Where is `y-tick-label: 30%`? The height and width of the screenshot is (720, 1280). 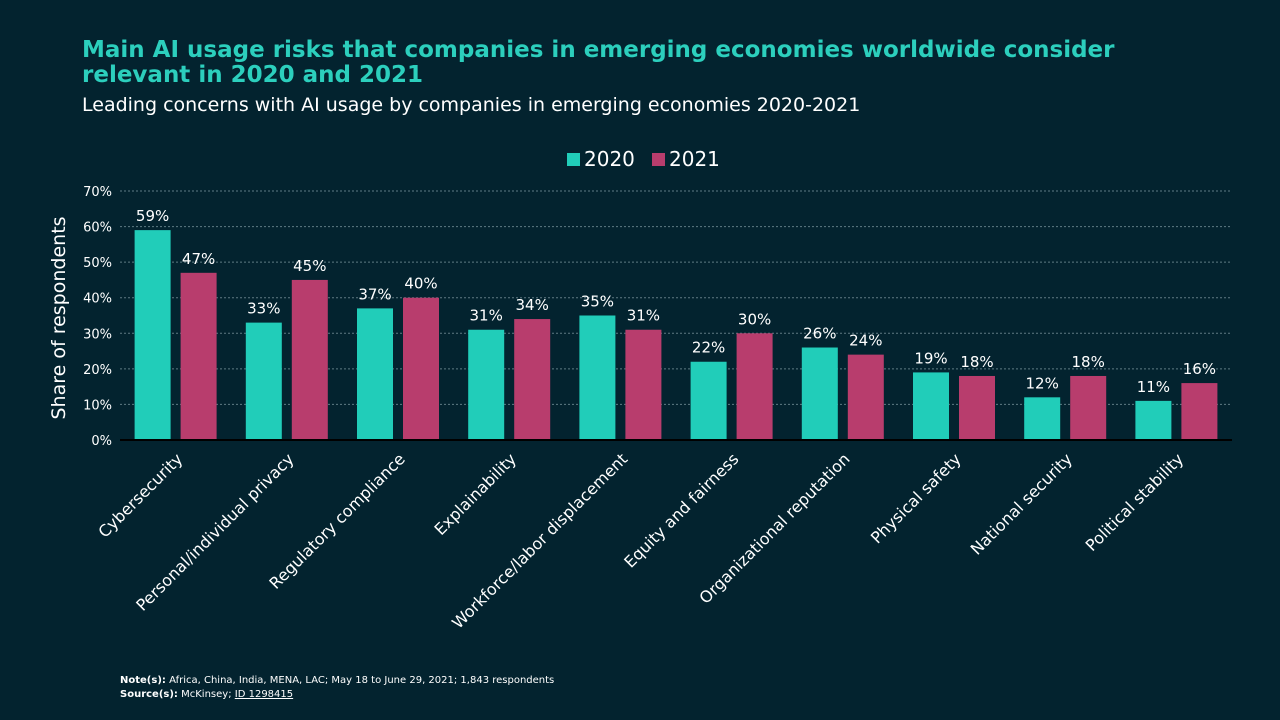 y-tick-label: 30% is located at coordinates (97, 334).